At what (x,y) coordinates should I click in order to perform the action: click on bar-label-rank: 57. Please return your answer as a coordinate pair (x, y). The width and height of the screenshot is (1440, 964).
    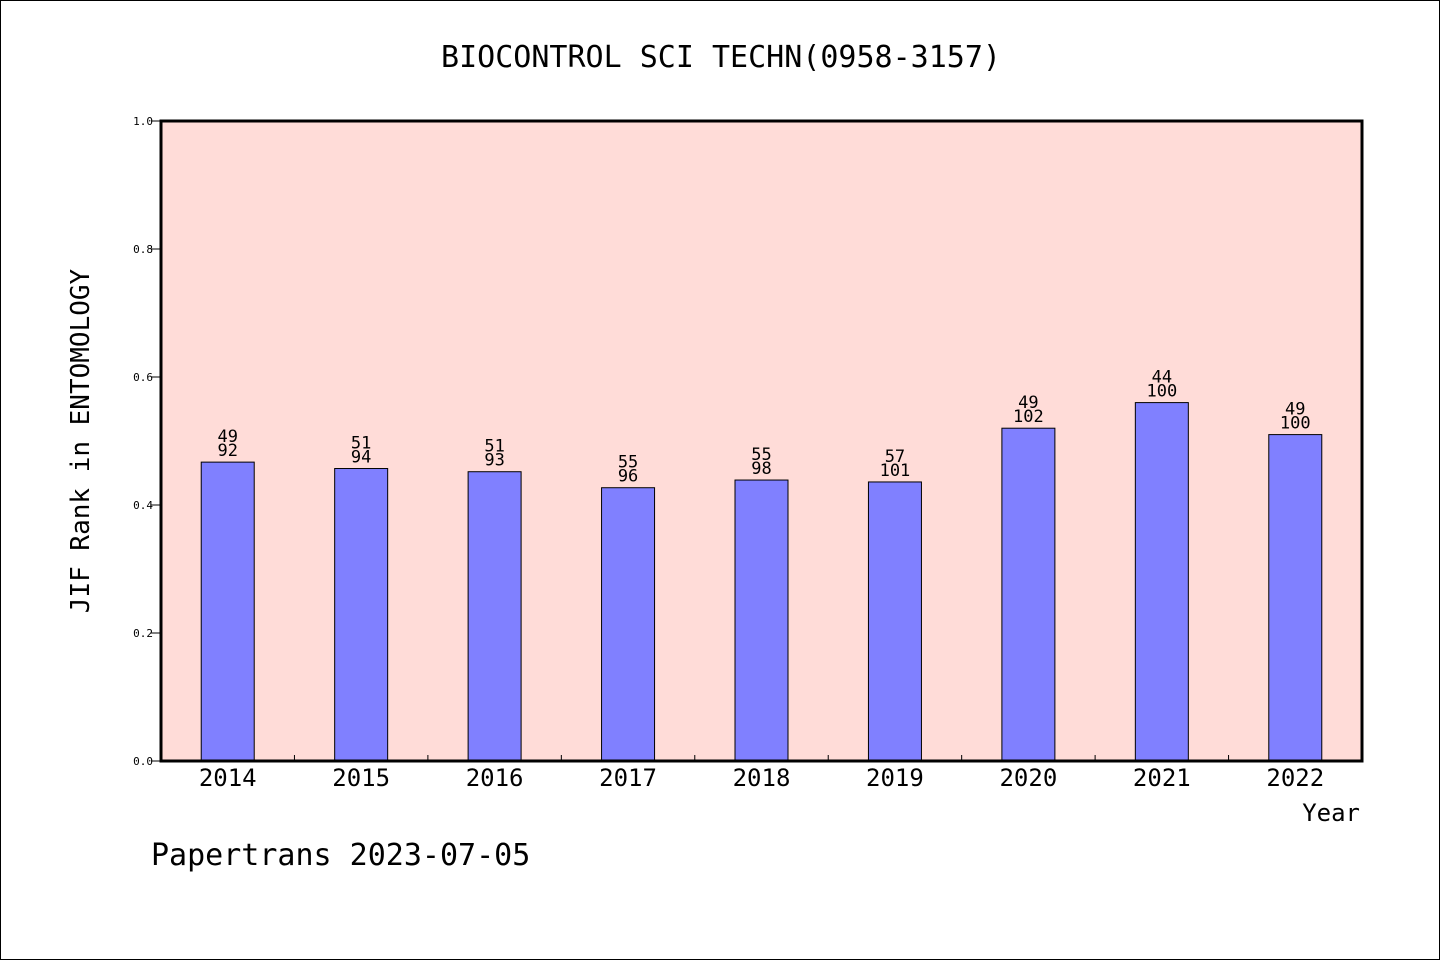
    Looking at the image, I should click on (895, 457).